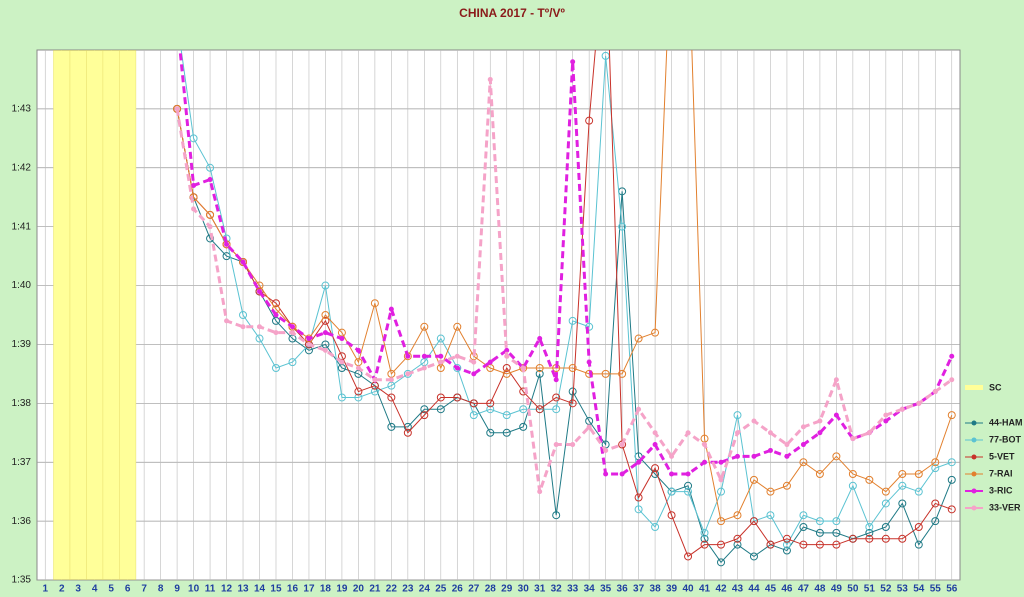  What do you see at coordinates (144, 589) in the screenshot?
I see `x-tick-label: 7` at bounding box center [144, 589].